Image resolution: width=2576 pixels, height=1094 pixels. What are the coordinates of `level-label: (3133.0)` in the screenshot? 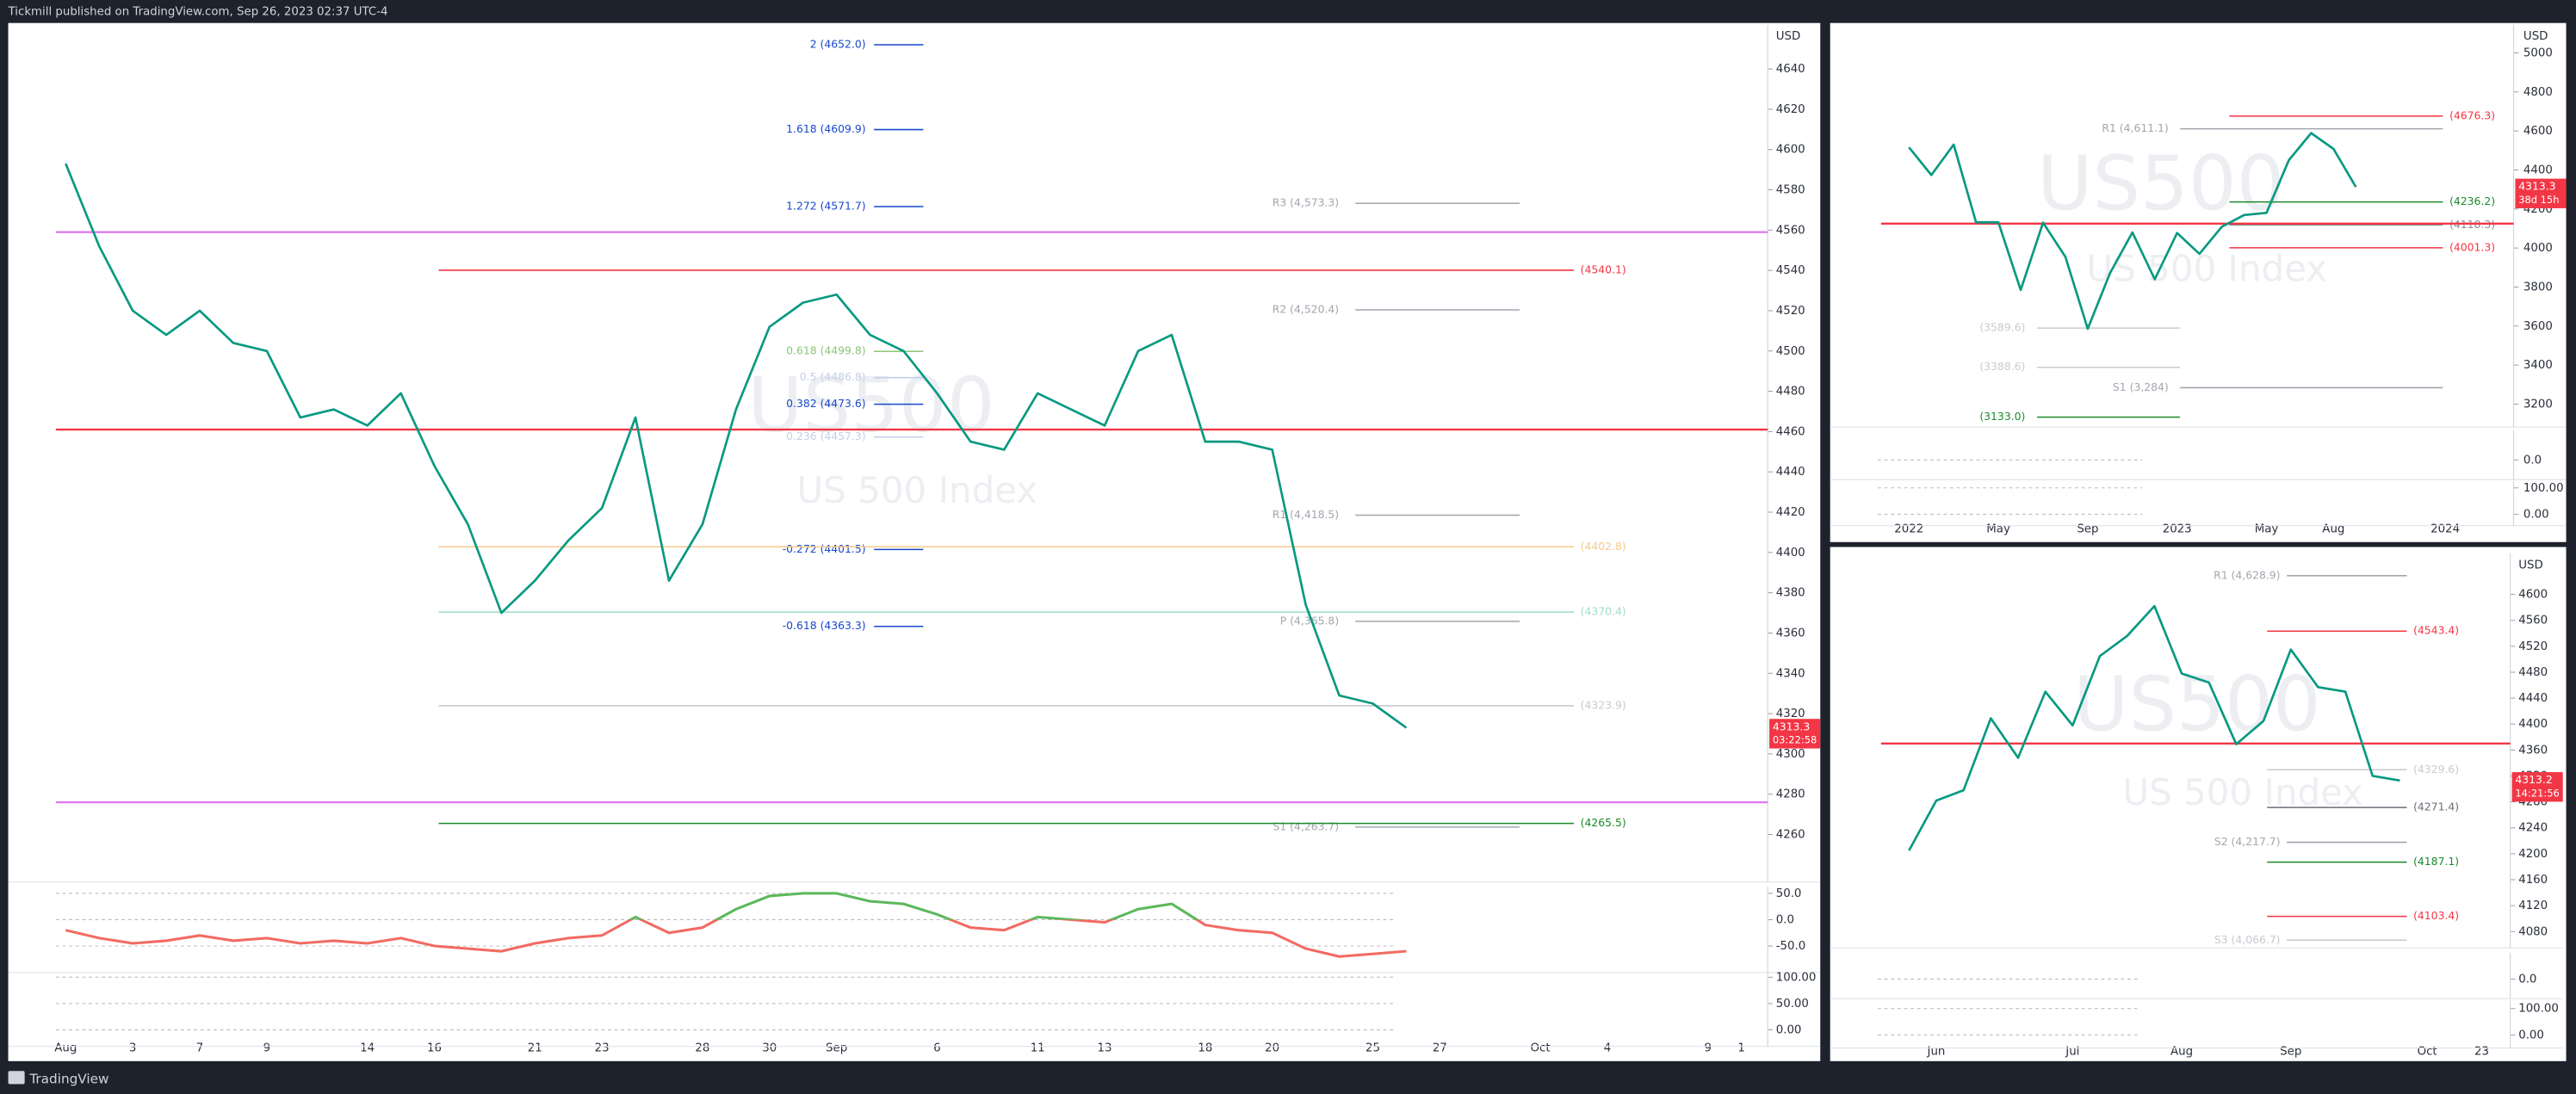 It's located at (2002, 416).